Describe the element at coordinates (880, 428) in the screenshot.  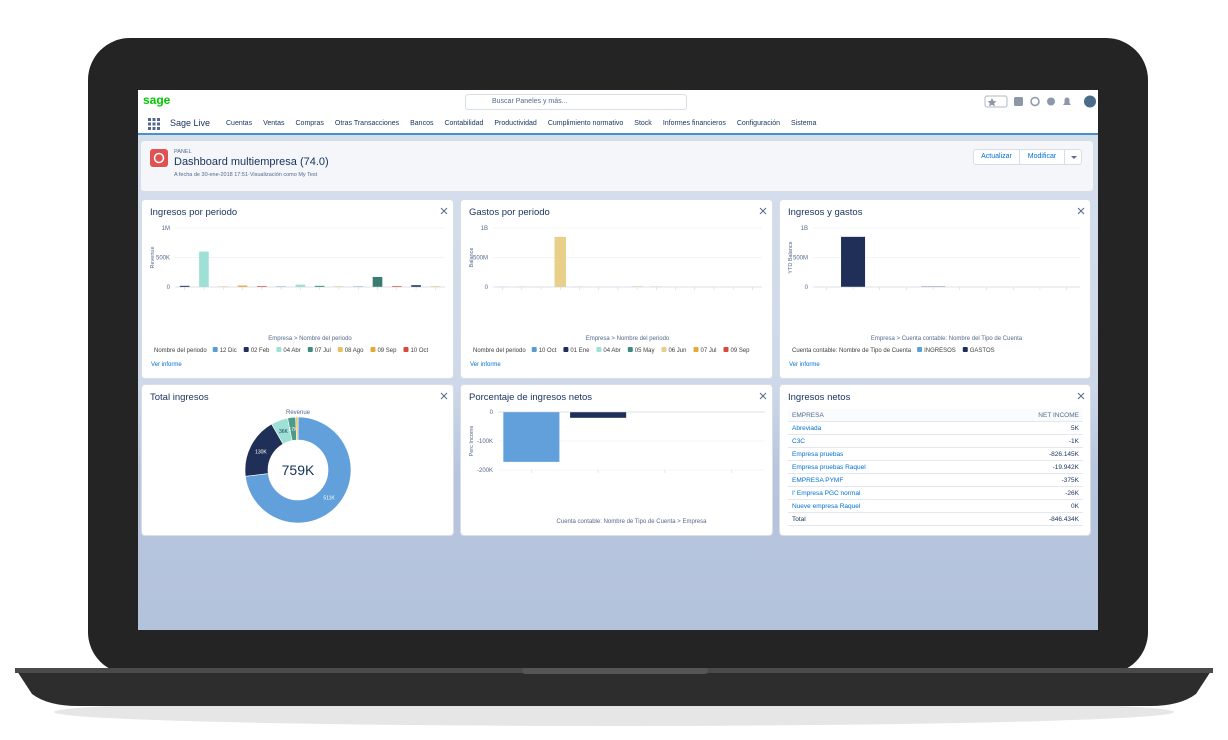
I see `company-link: Abreviada` at that location.